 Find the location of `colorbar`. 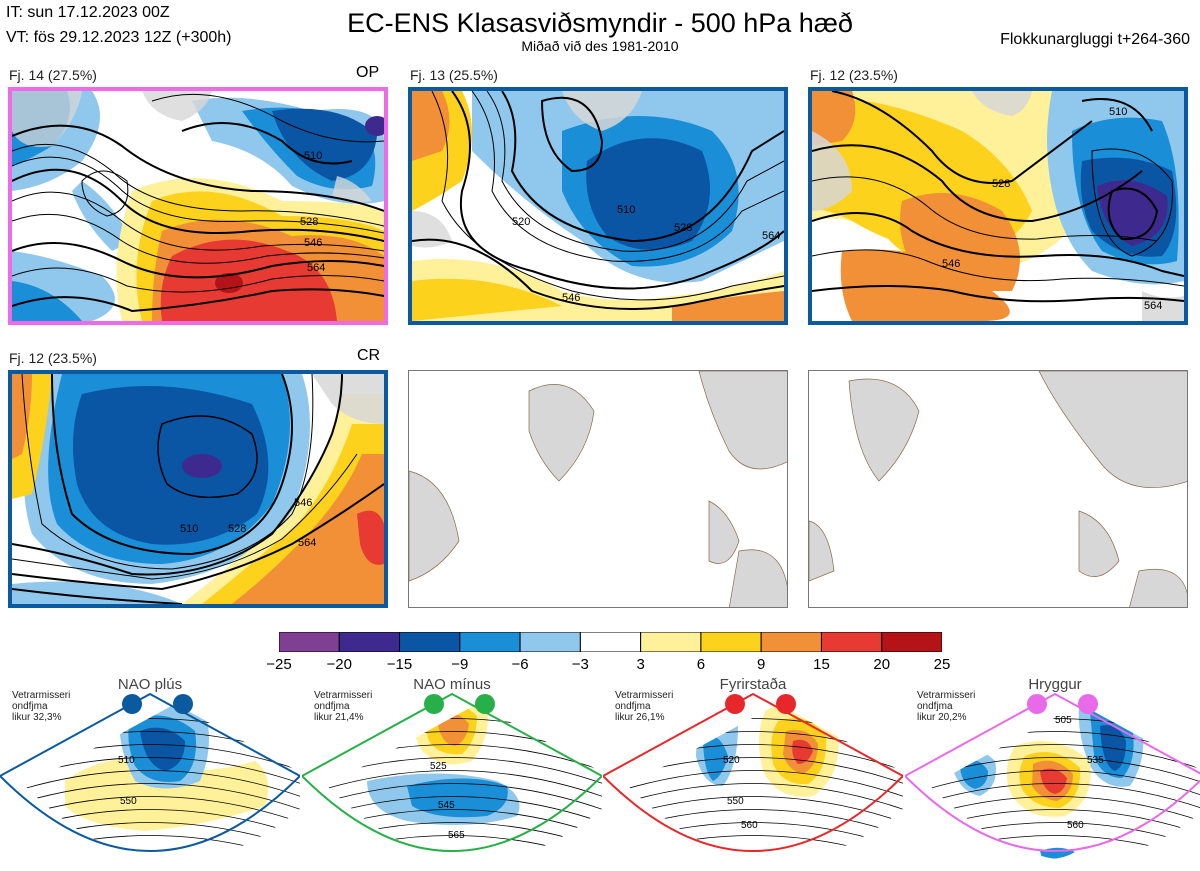

colorbar is located at coordinates (610, 642).